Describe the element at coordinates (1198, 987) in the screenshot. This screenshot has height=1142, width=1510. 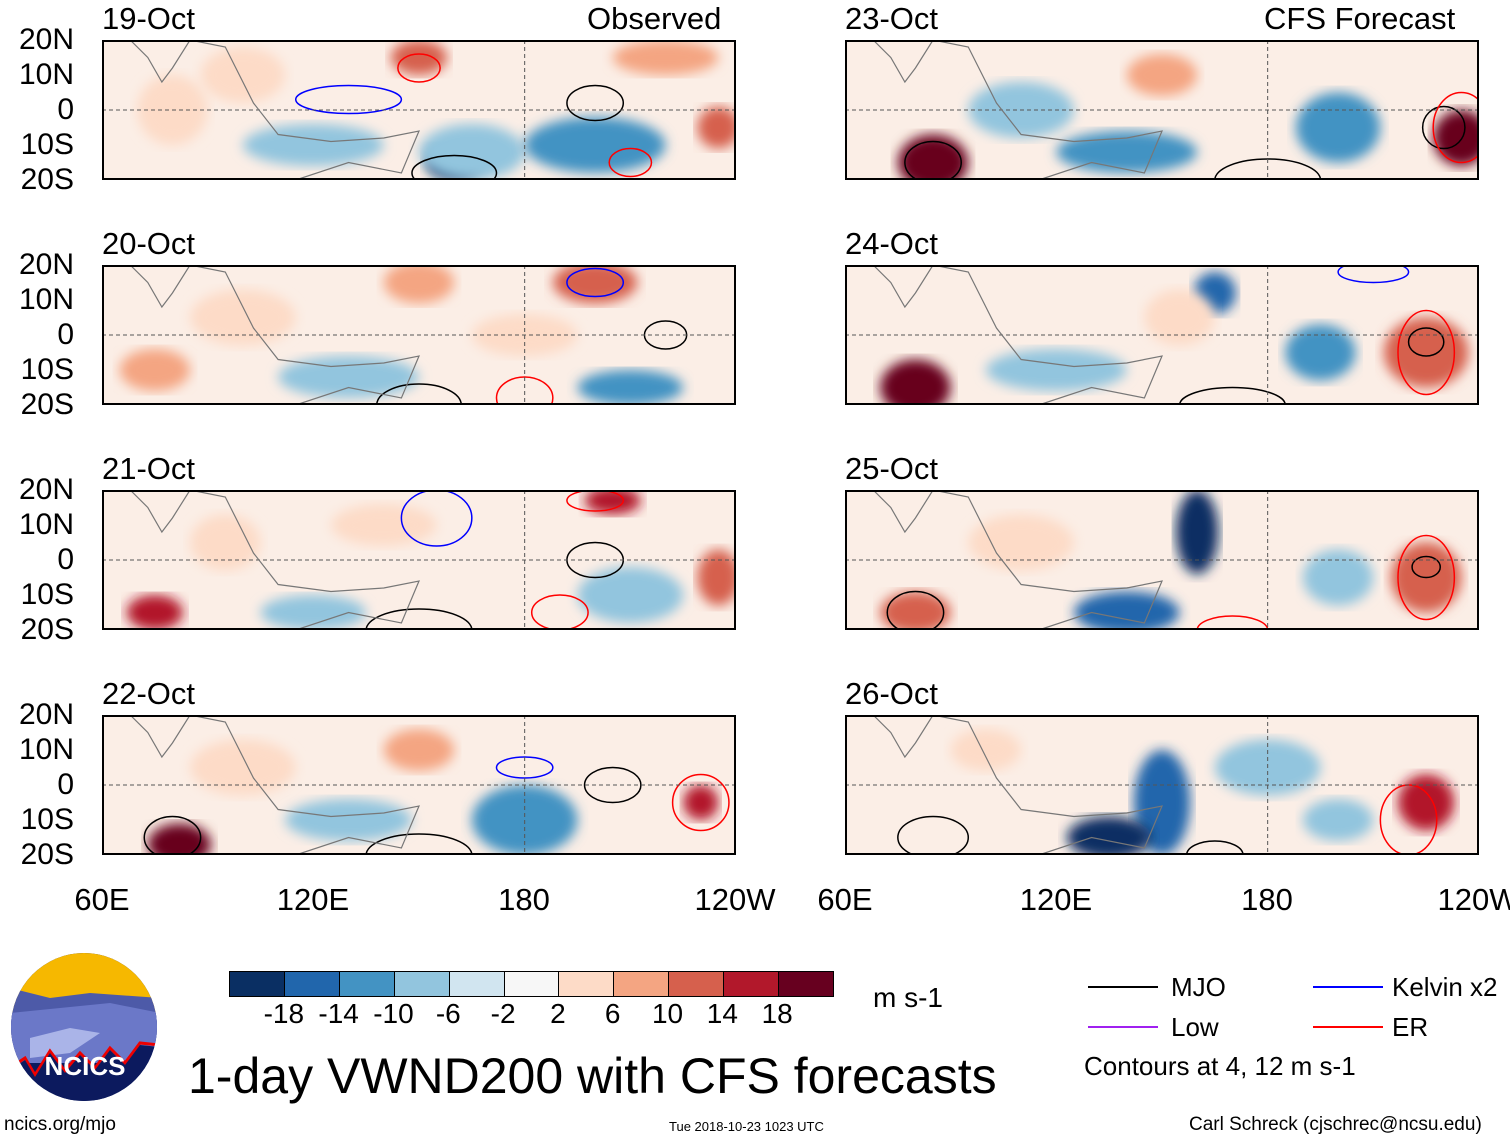
I see `legend-label-mjo: MJO` at that location.